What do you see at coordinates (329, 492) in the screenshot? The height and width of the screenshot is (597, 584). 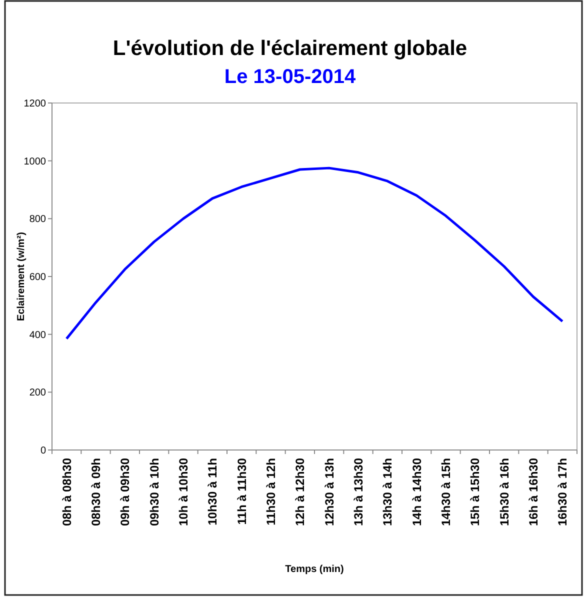 I see `x-tick-label: 12h30 à 13h` at bounding box center [329, 492].